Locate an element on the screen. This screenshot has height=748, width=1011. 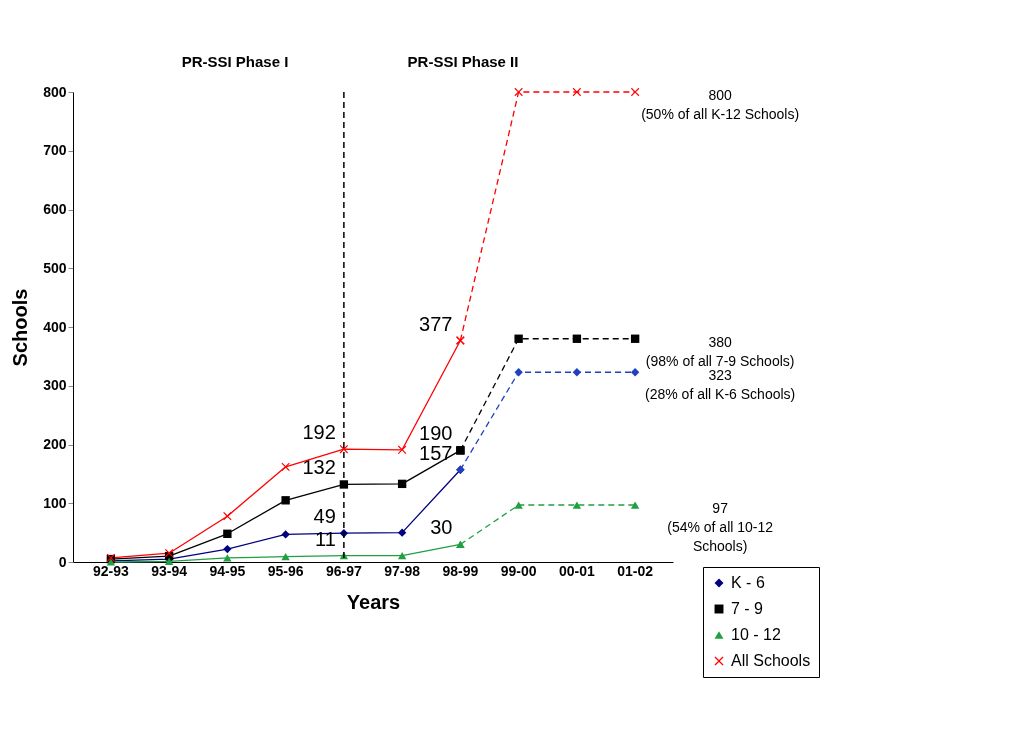
x-tick-label: 92-93 is located at coordinates (110, 570).